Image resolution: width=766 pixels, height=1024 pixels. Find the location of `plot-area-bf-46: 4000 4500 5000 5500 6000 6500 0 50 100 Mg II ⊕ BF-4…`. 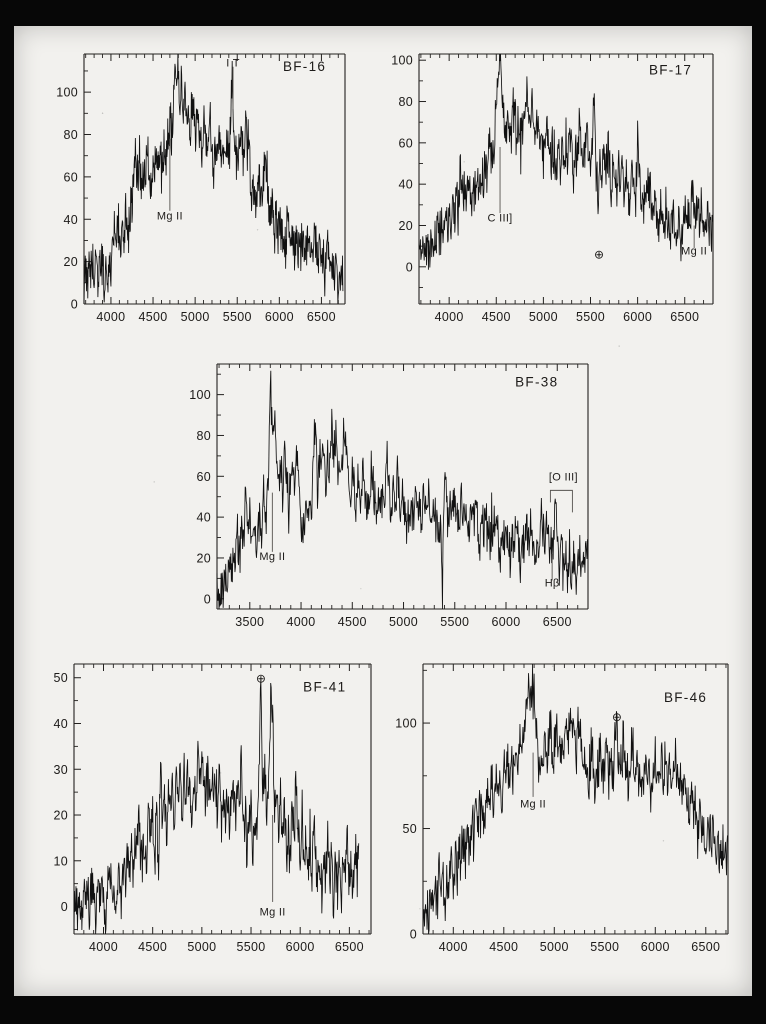

plot-area-bf-46: 4000 4500 5000 5500 6000 6500 0 50 100 Mg II ⊕ BF-4… is located at coordinates (562, 808).